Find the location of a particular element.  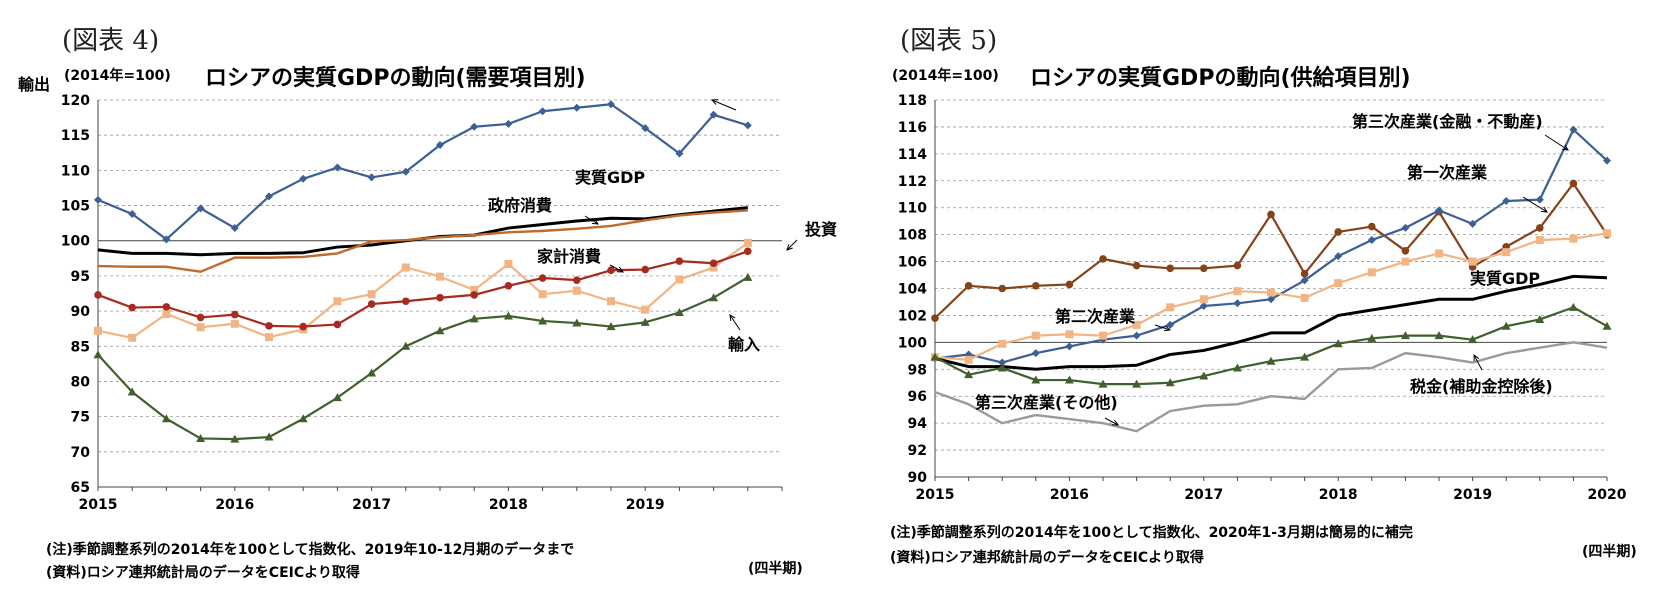

series-1-group is located at coordinates (422, 231).